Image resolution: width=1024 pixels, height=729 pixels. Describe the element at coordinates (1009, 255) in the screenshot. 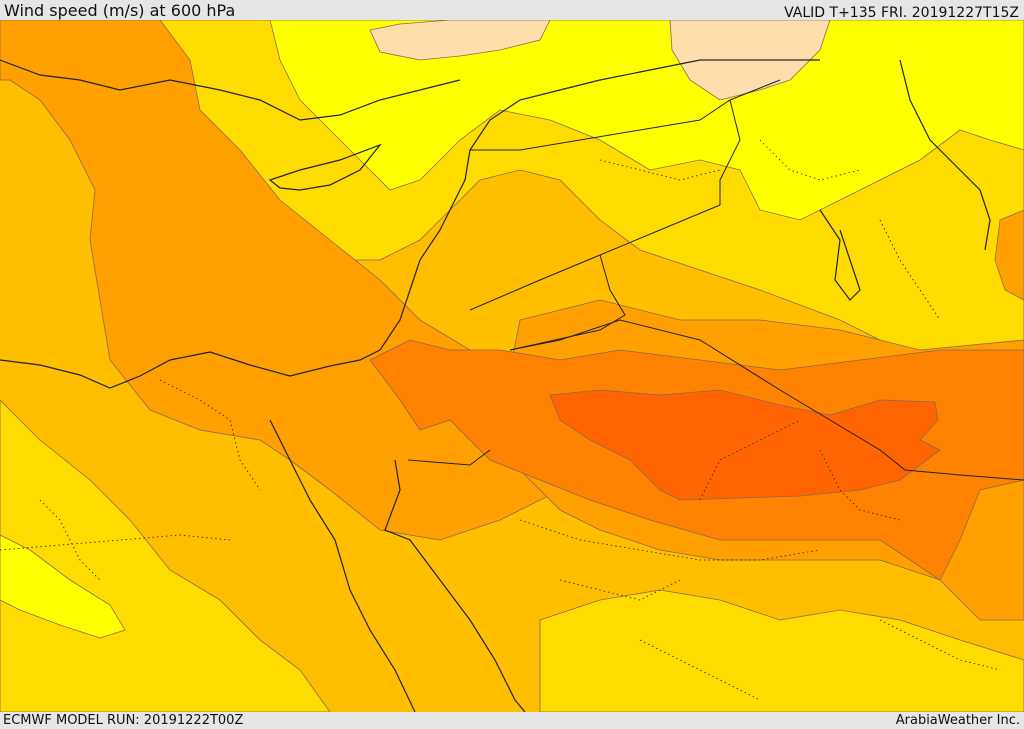

I see `field-orange-right-edge` at that location.